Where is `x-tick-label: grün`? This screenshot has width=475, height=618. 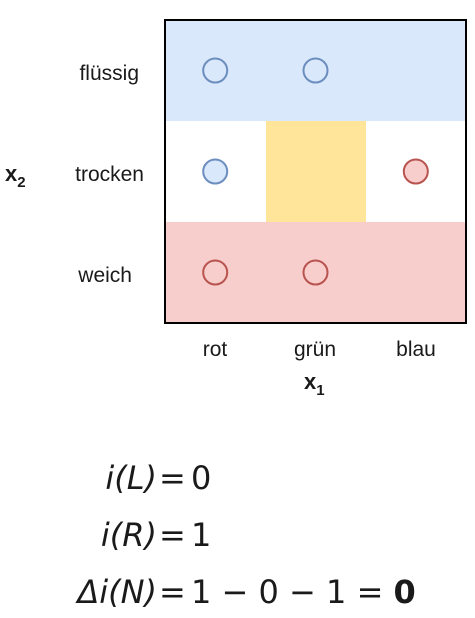
x-tick-label: grün is located at coordinates (315, 349).